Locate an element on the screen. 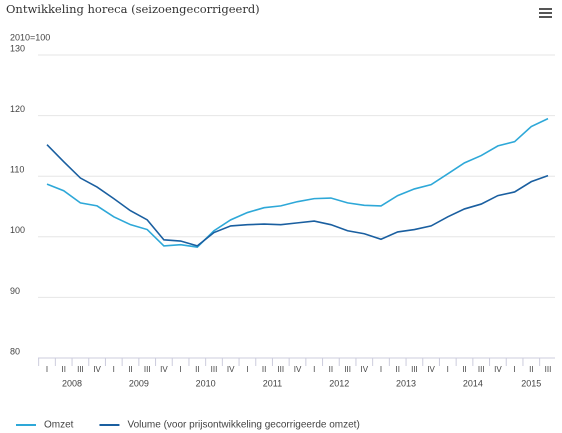  year-label: 2013 is located at coordinates (406, 383).